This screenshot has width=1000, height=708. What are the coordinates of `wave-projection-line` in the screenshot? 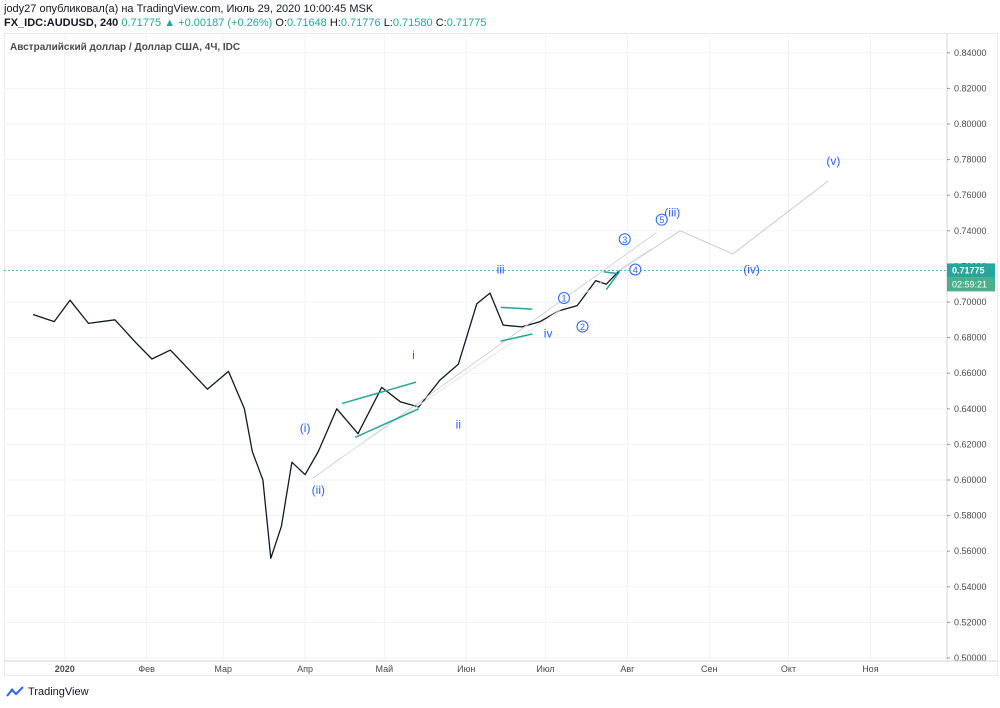 It's located at (724, 225).